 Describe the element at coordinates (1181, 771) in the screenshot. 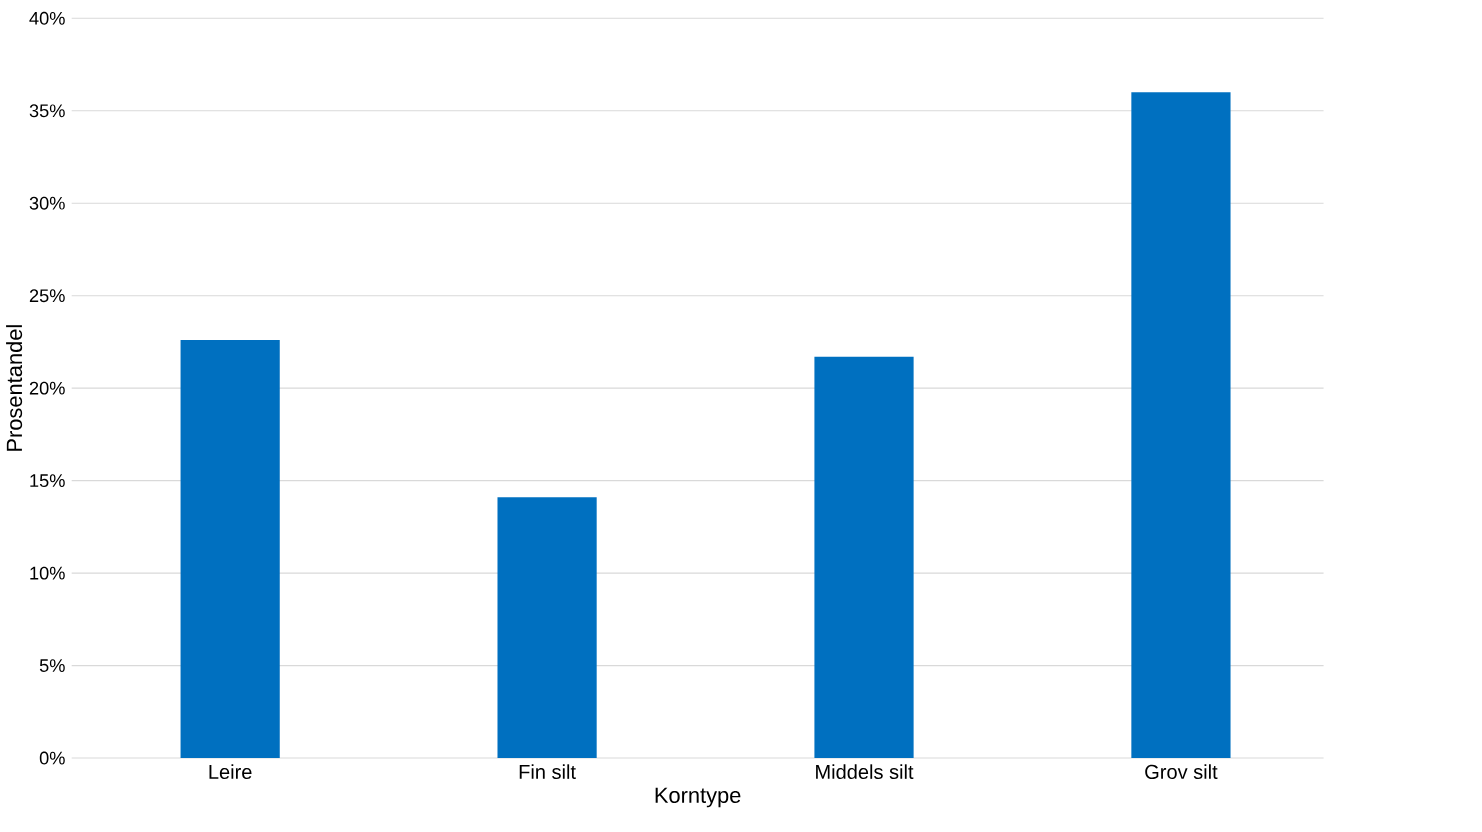

I see `x-tick-label: Grov silt` at that location.